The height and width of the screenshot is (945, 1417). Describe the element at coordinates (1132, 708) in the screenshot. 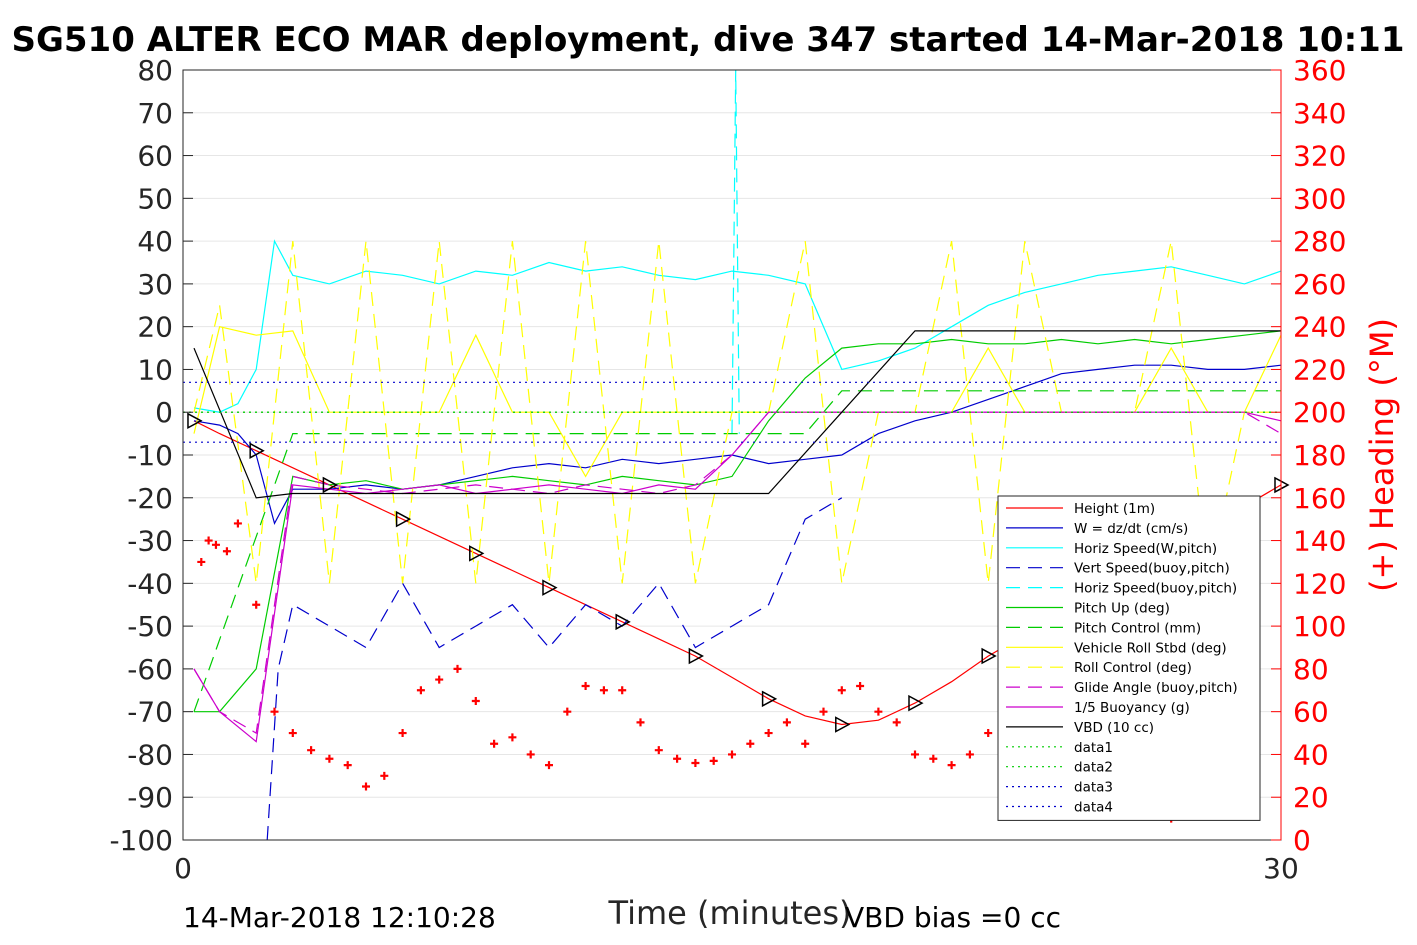

I see `legend-label: 1/5 Buoyancy (g)` at that location.